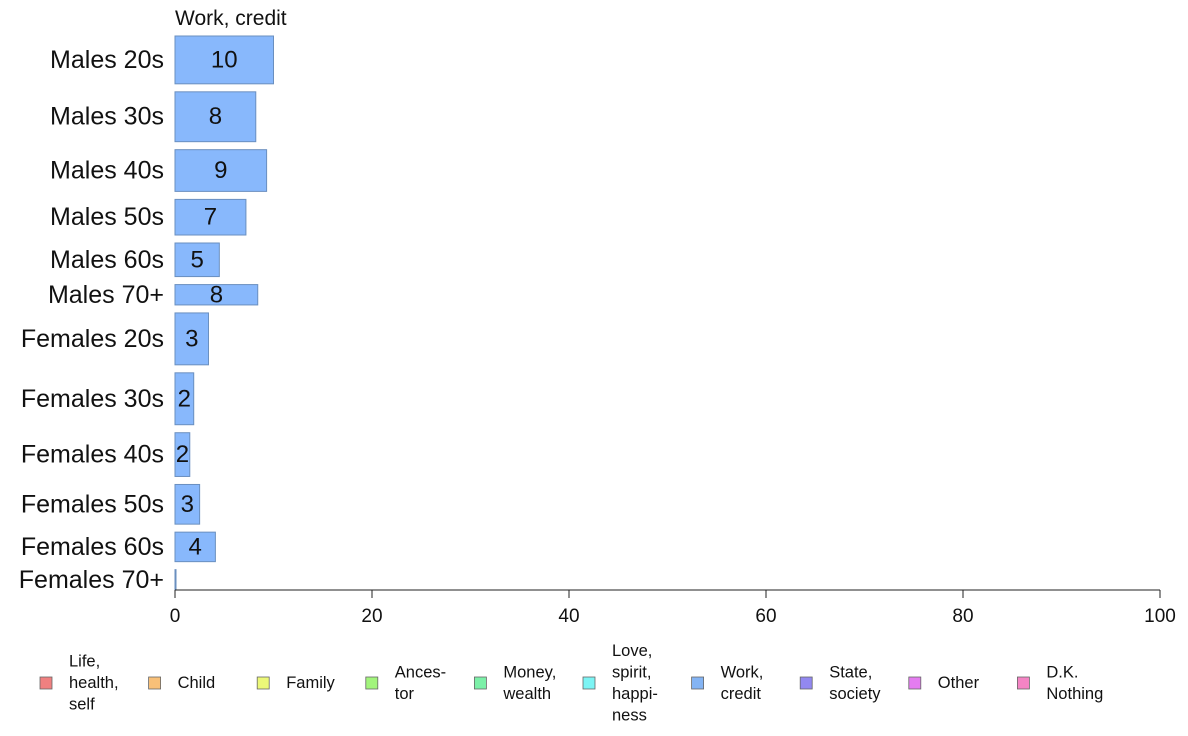 This screenshot has height=736, width=1188. Describe the element at coordinates (107, 217) in the screenshot. I see `category-label: Males 50s` at that location.